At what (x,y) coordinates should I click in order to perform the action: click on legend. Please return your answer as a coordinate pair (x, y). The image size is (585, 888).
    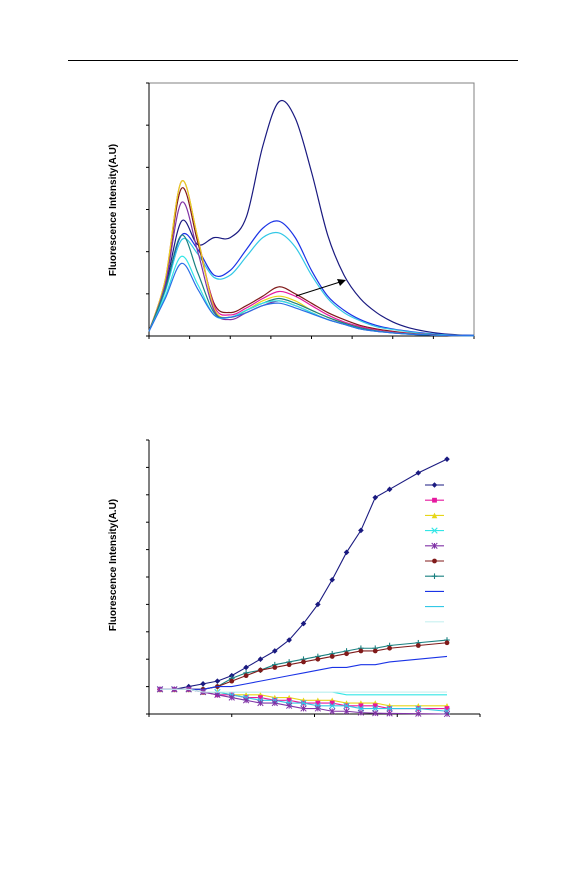
    Looking at the image, I should click on (434, 552).